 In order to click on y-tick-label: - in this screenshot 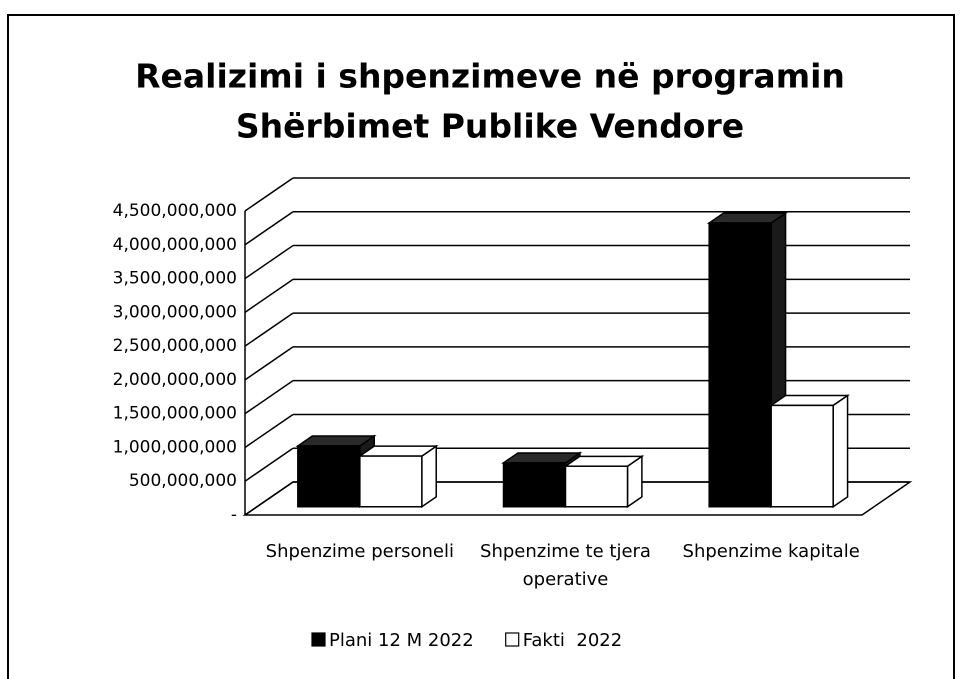, I will do `click(234, 515)`.